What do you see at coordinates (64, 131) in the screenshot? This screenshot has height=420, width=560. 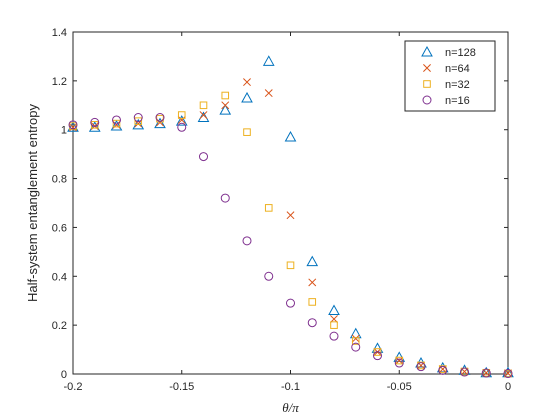 I see `y-tick-label: 1` at bounding box center [64, 131].